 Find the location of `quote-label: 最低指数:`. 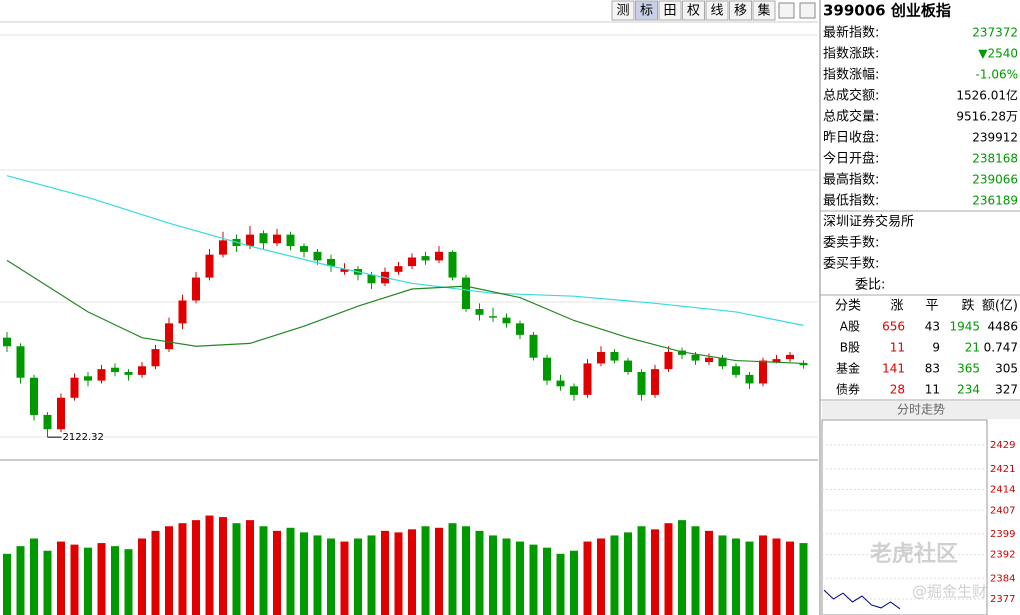

quote-label: 最低指数: is located at coordinates (851, 201).